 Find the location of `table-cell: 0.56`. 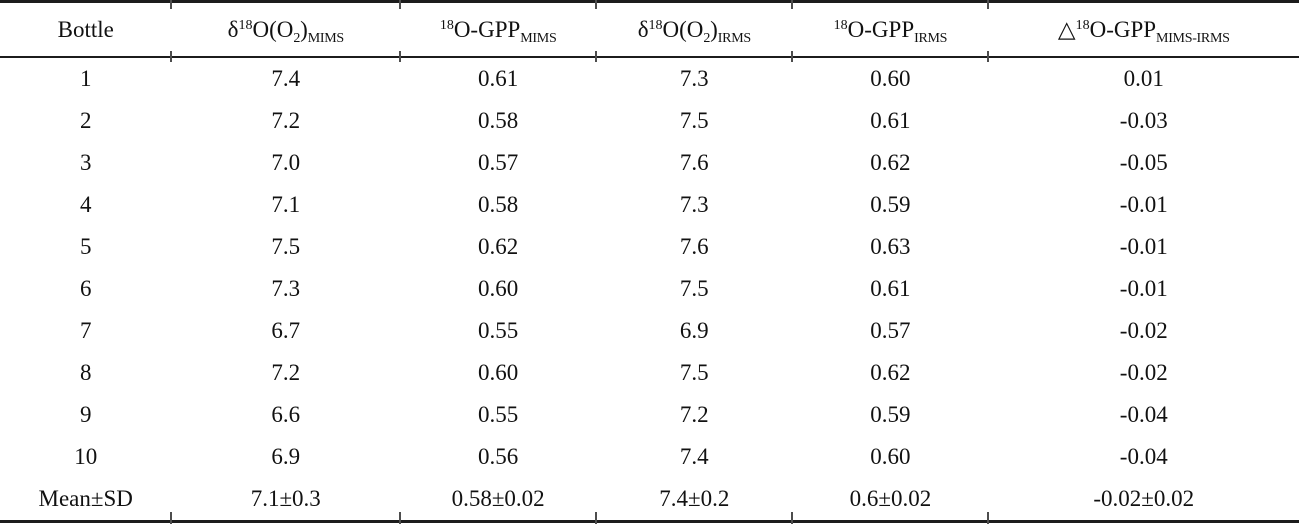

table-cell: 0.56 is located at coordinates (498, 456).